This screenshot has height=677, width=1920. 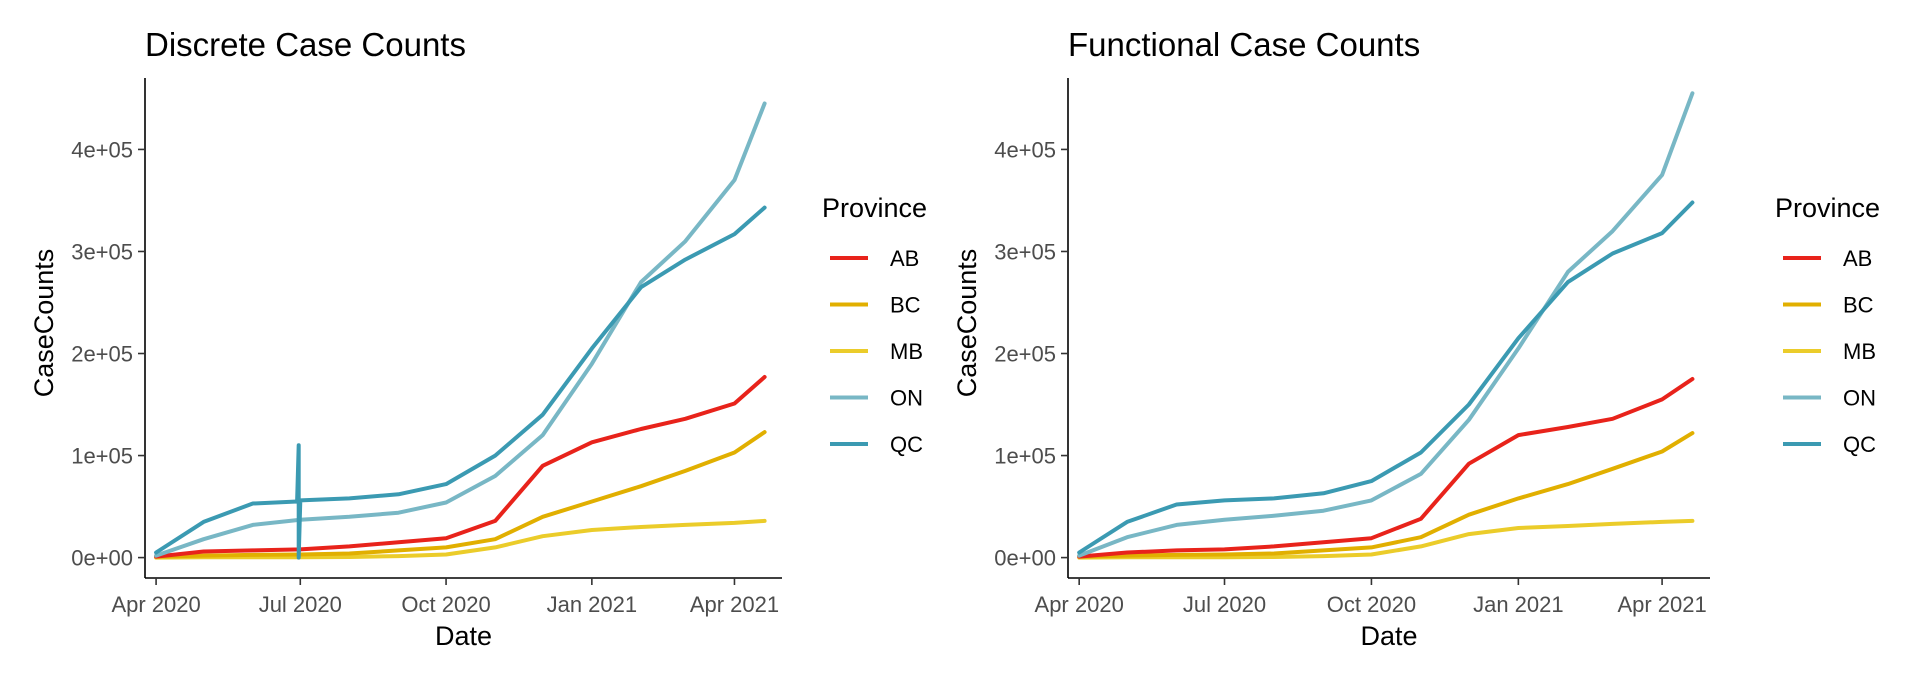 I want to click on chart-1-legend-label-ab: AB, so click(x=904, y=258).